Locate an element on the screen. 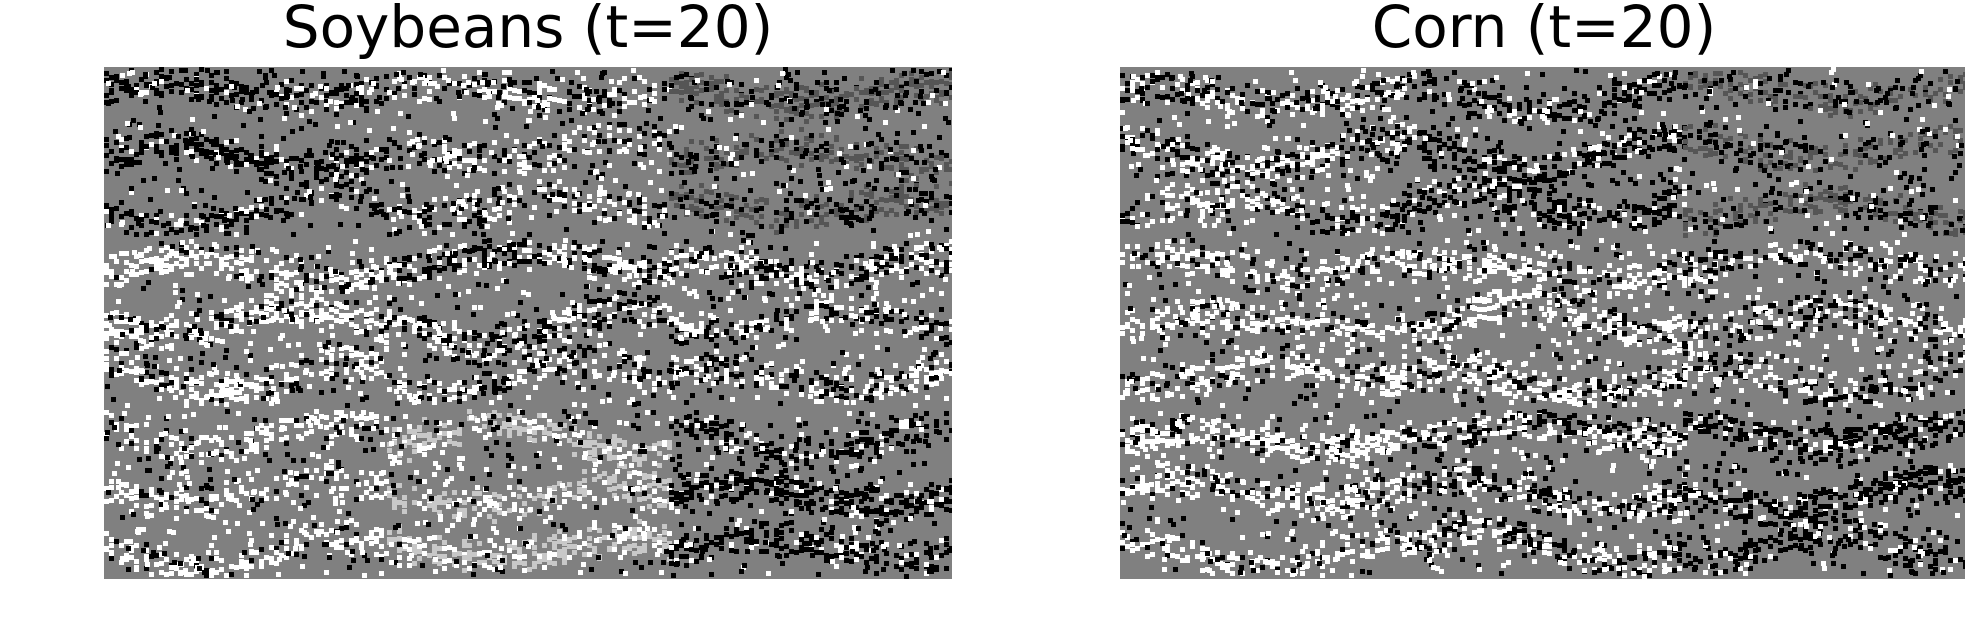 Image resolution: width=1965 pixels, height=644 pixels. panel-title-corn: Corn (t=20) is located at coordinates (1544, 30).